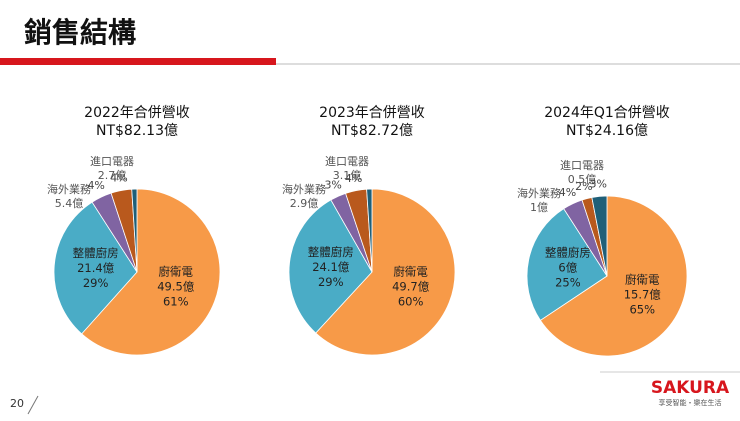  Describe the element at coordinates (643, 294) in the screenshot. I see `slice-amount: 15.7億` at that location.